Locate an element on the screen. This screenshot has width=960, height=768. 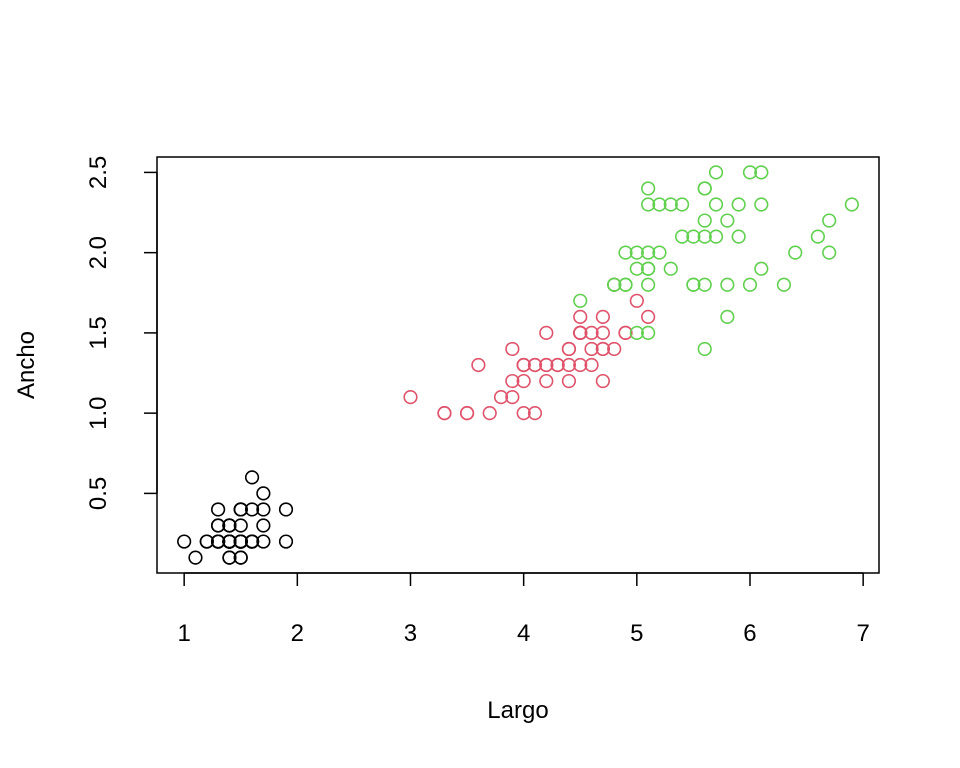
y-tick-label: 1.5 is located at coordinates (98, 332).